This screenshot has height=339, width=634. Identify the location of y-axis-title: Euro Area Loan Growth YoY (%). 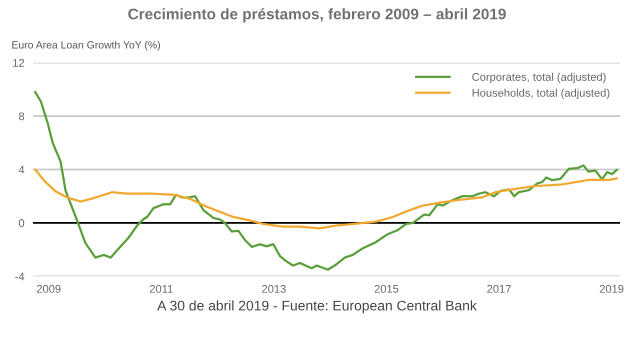
(86, 45).